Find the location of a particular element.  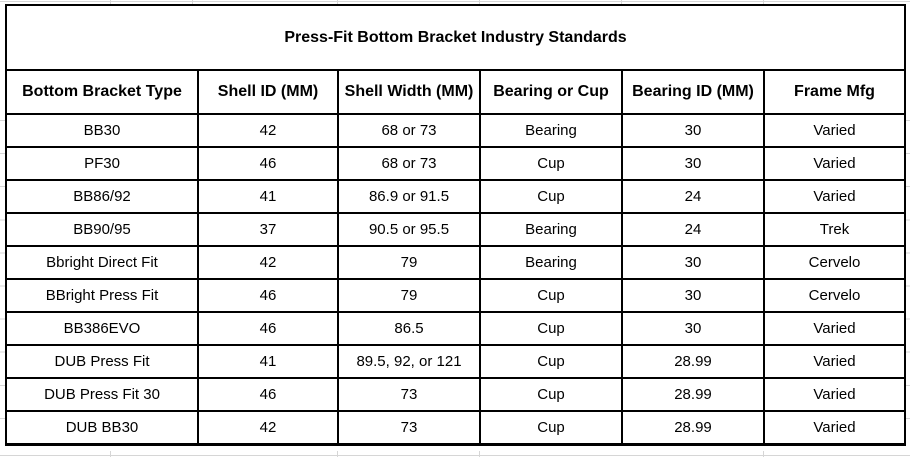

column-header-bottom-bracket-type: Bottom Bracket Type is located at coordinates (102, 92).